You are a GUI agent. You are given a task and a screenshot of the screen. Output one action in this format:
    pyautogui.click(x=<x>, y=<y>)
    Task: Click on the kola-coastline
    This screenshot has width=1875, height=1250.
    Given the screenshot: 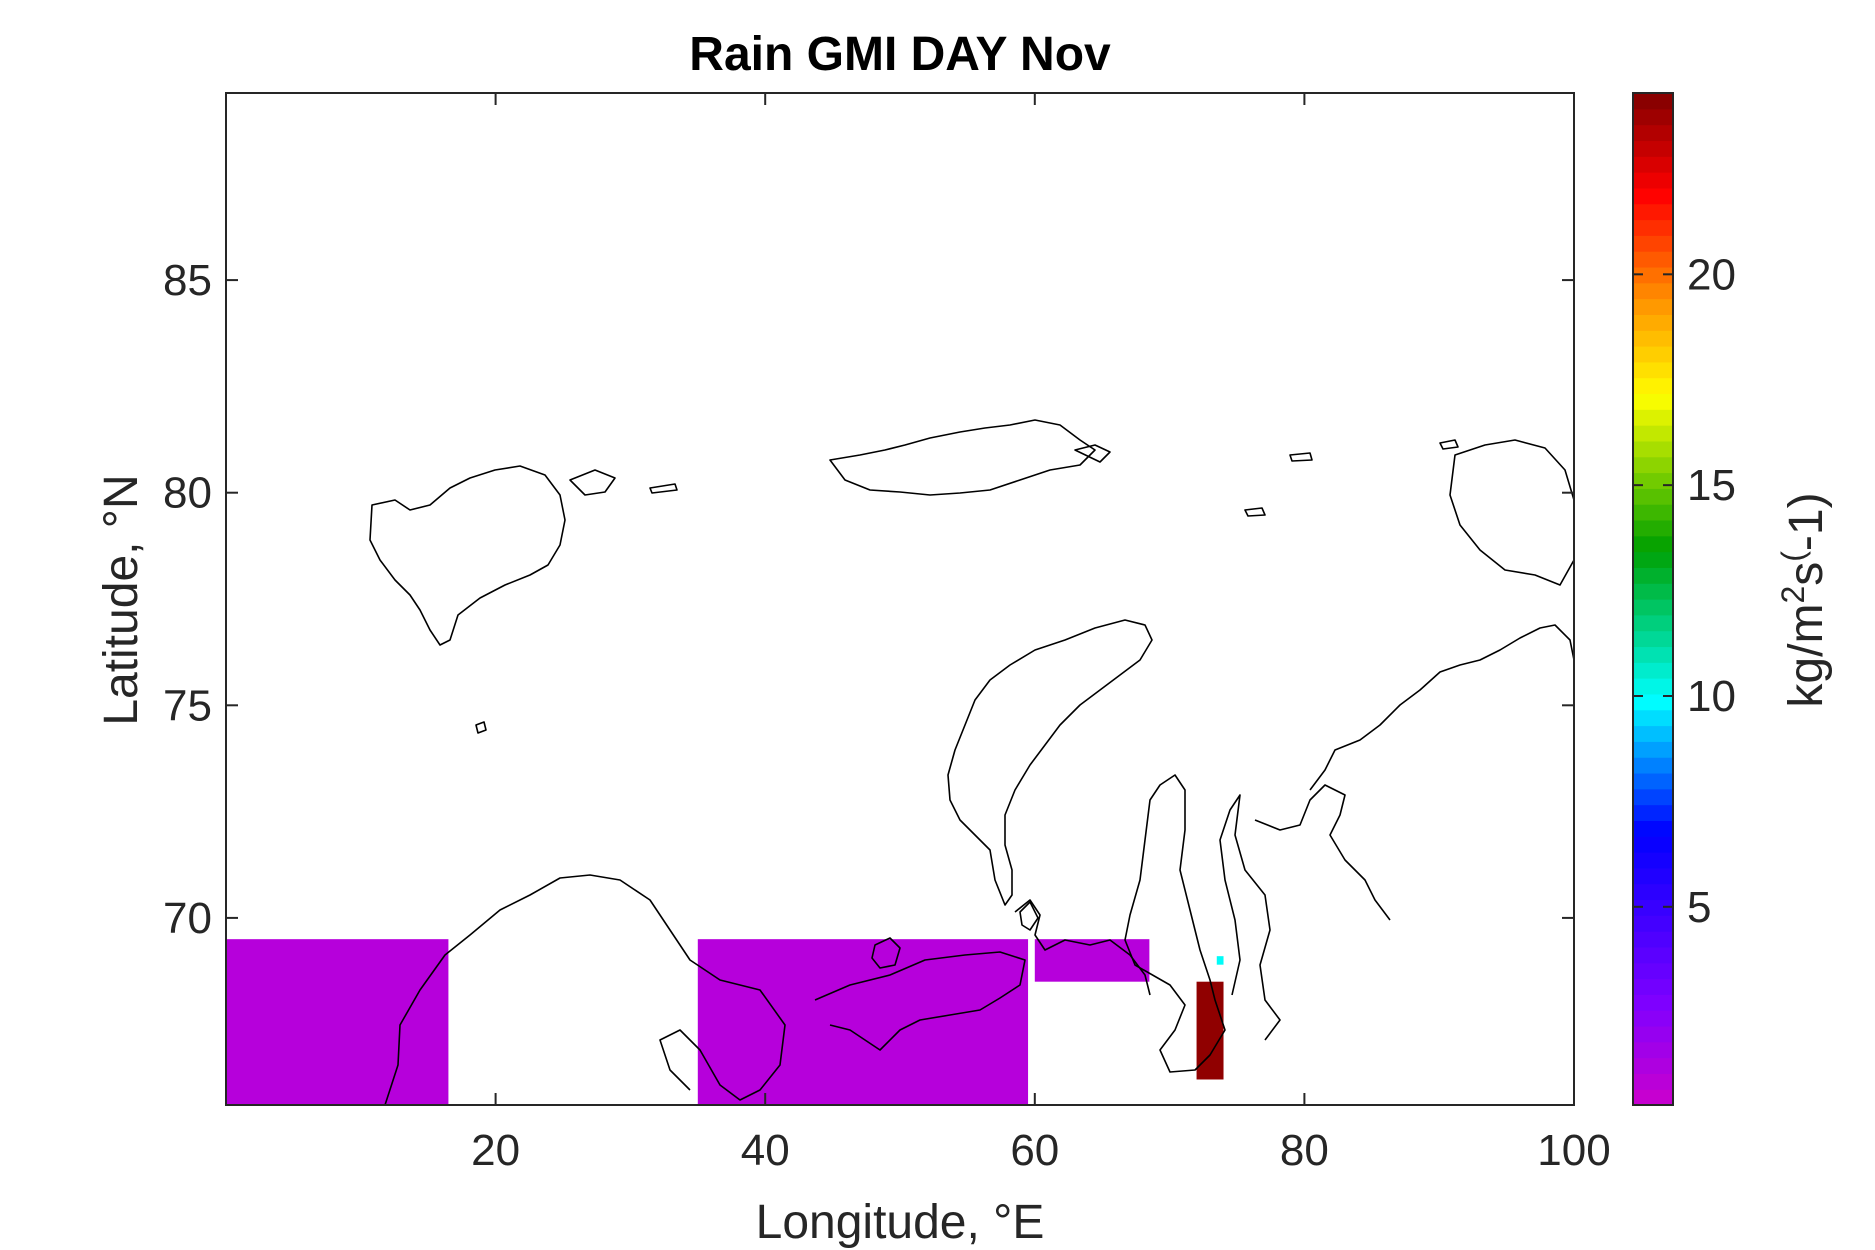 What is the action you would take?
    pyautogui.click(x=920, y=1001)
    